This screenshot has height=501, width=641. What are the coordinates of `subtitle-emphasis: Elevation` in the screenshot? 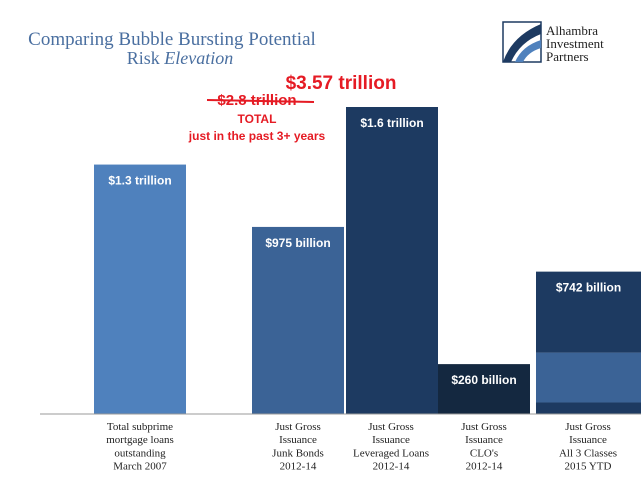 It's located at (198, 58).